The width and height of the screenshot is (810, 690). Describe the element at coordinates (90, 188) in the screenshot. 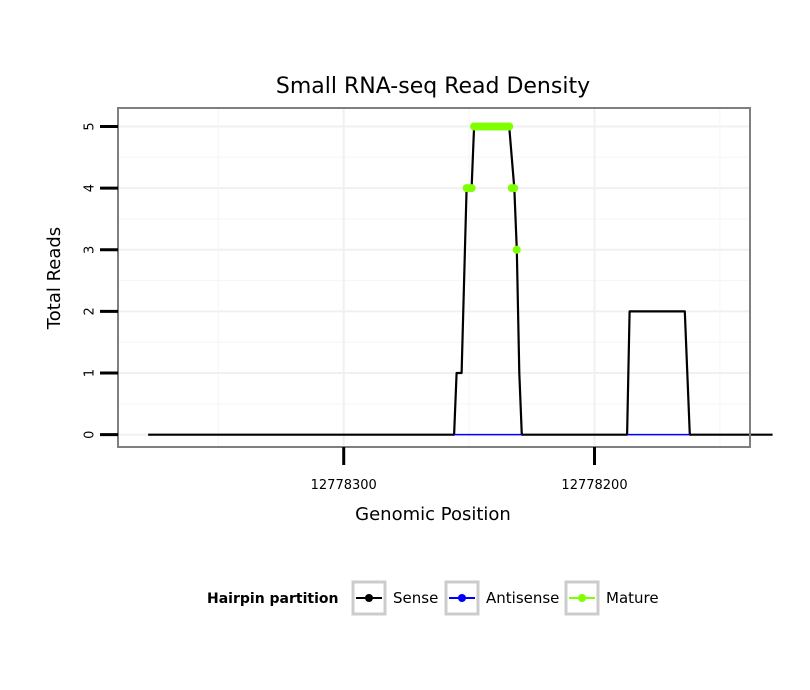

I see `y-tick-label: 4` at that location.